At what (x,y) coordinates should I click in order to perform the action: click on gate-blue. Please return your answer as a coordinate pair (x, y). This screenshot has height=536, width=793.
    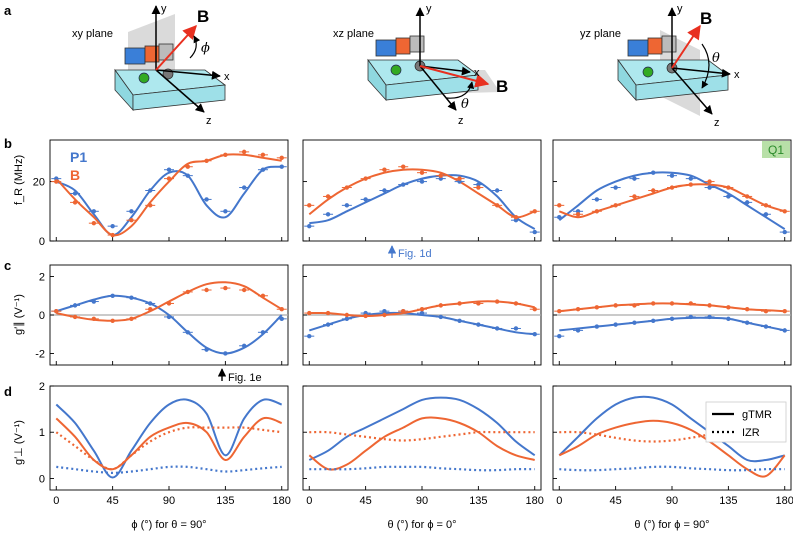
    Looking at the image, I should click on (386, 48).